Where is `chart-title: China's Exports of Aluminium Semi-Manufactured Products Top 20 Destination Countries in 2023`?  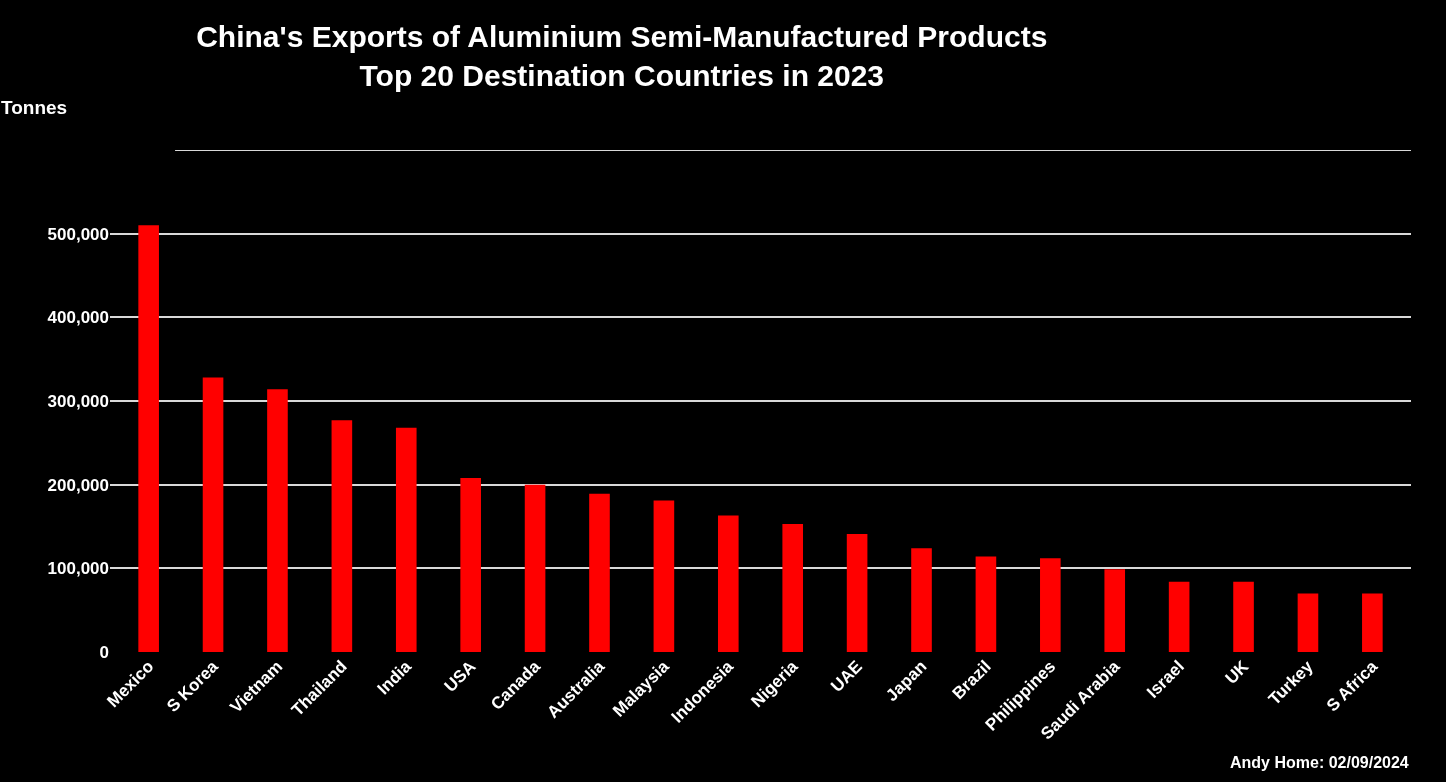 chart-title: China's Exports of Aluminium Semi-Manufactured Products Top 20 Destination Countries in 2023 is located at coordinates (622, 55).